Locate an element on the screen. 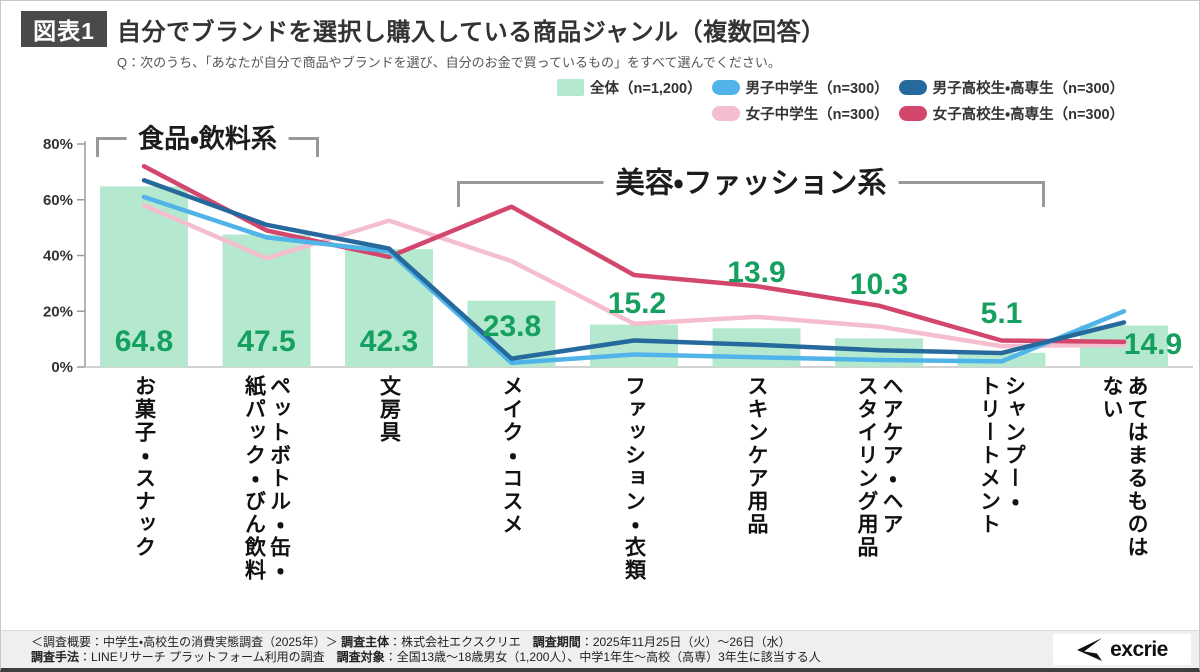 The width and height of the screenshot is (1200, 672). bar-value-label-4: 15.2 is located at coordinates (637, 303).